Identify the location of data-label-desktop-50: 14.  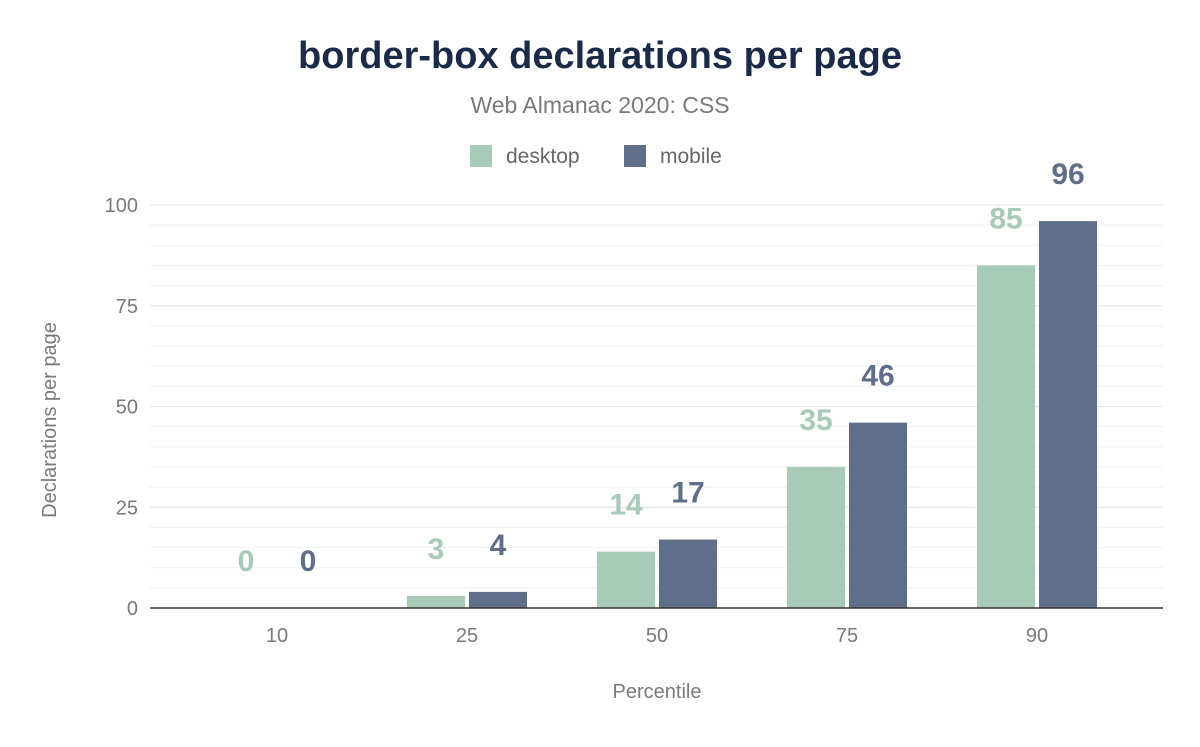
(626, 505).